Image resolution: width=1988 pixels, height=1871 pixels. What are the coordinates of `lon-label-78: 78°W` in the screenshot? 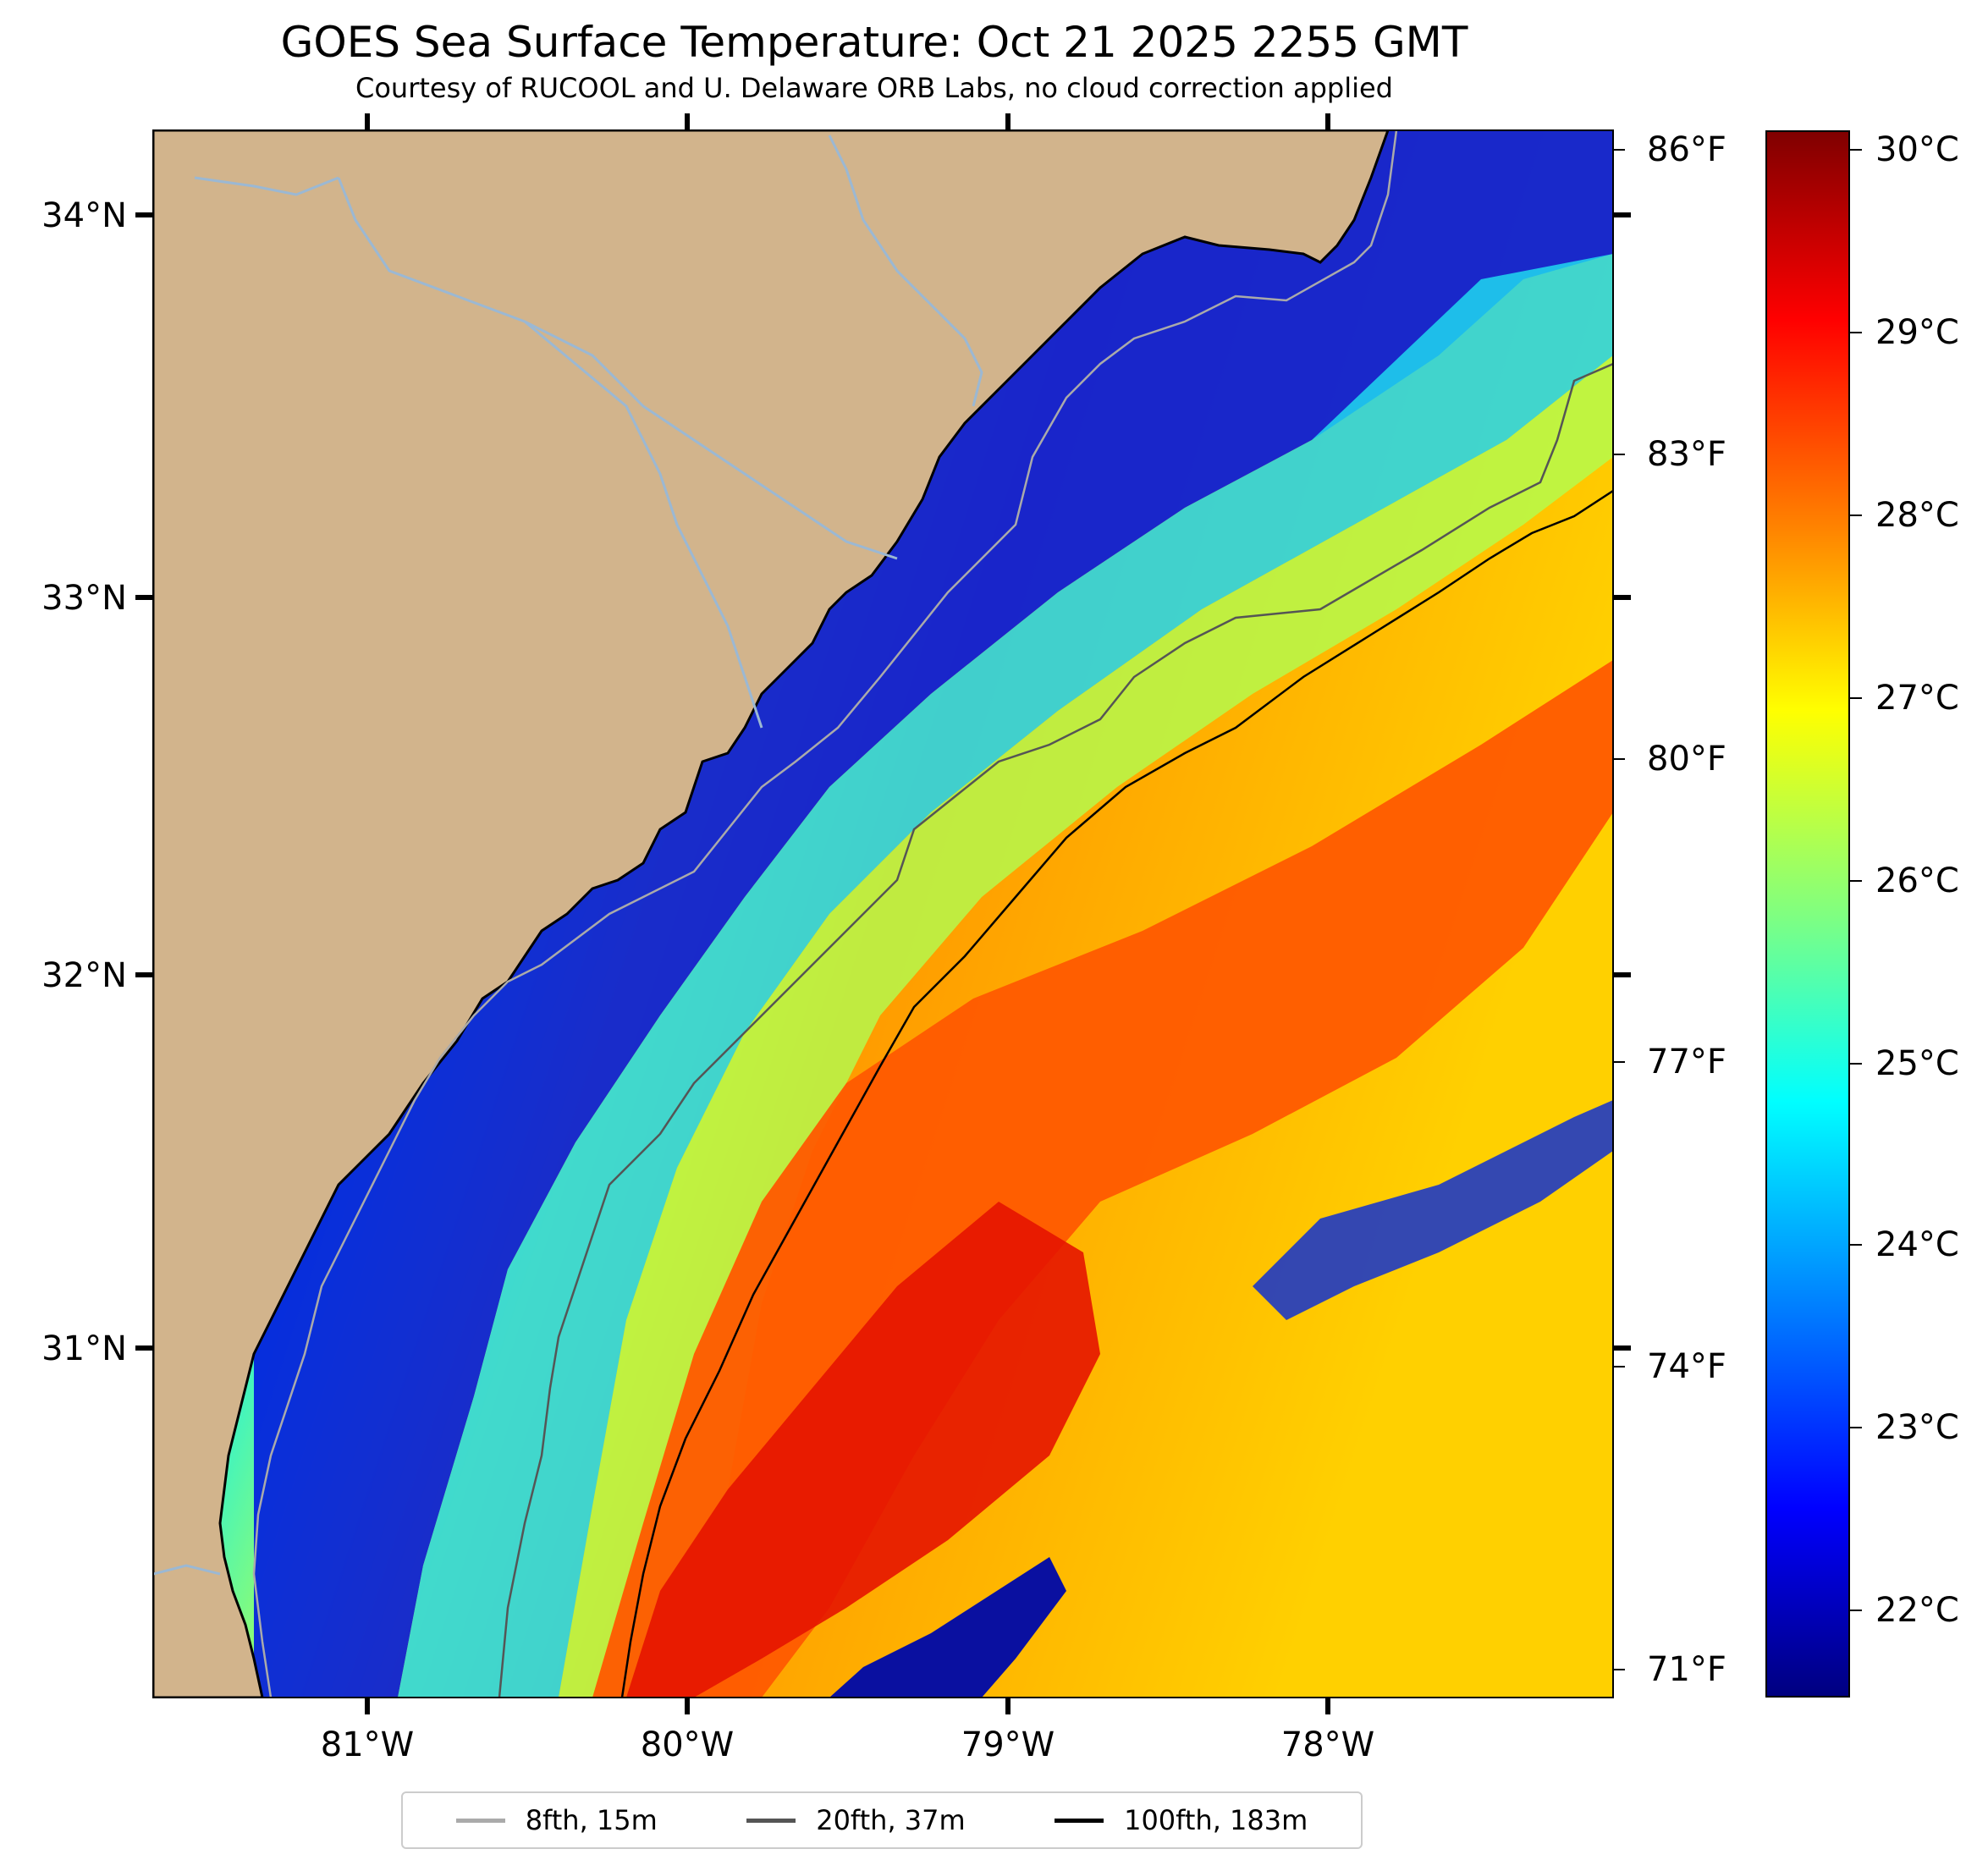 It's located at (1327, 1745).